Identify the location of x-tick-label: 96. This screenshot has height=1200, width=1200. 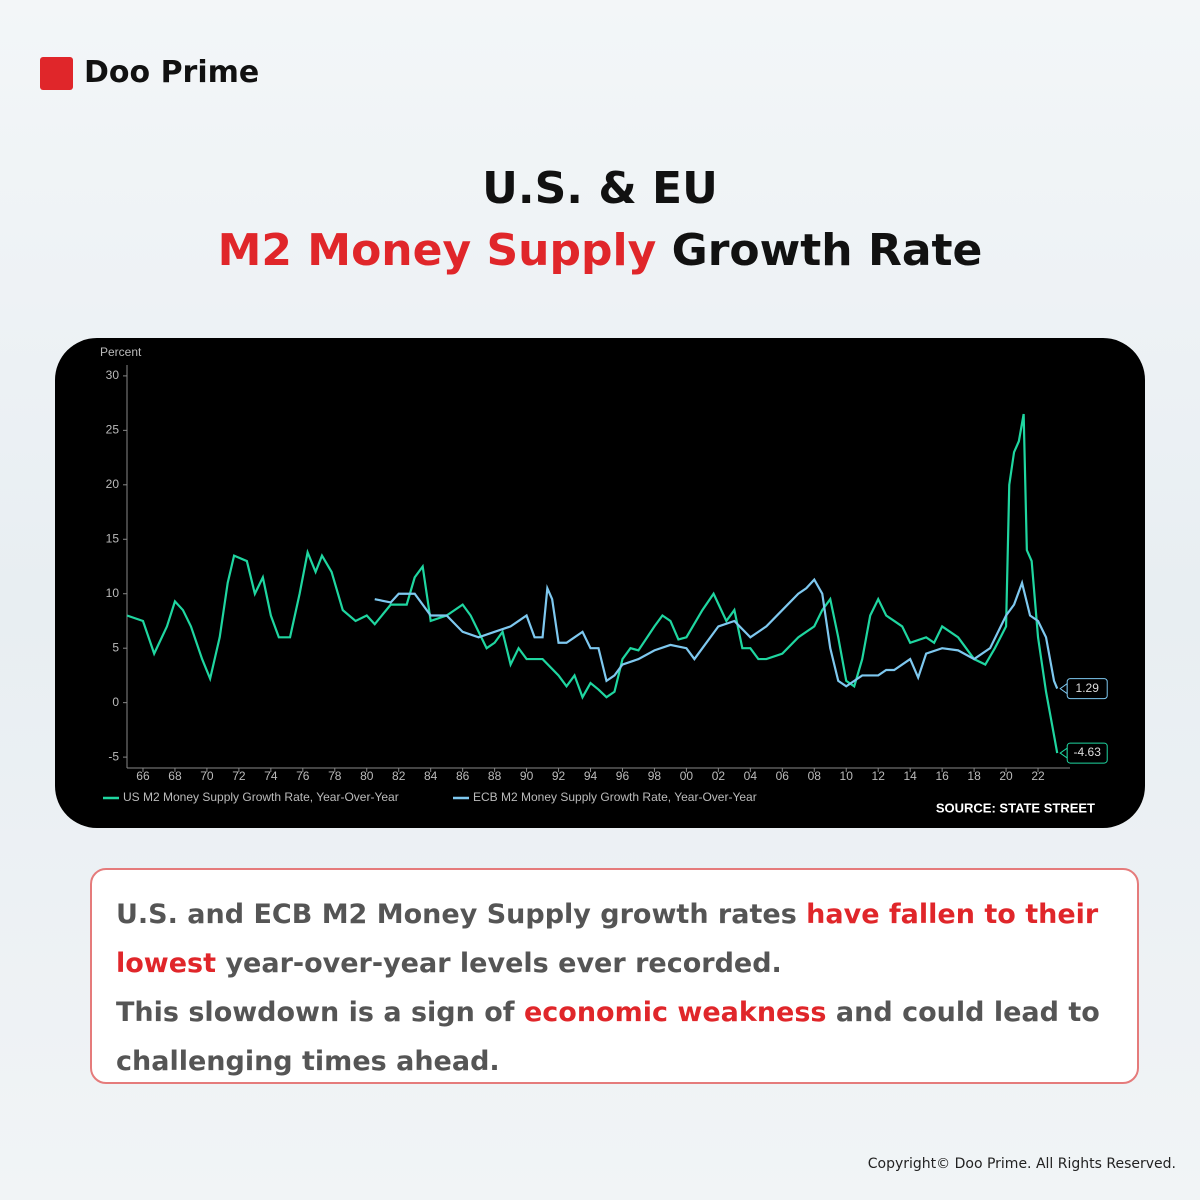
(623, 776).